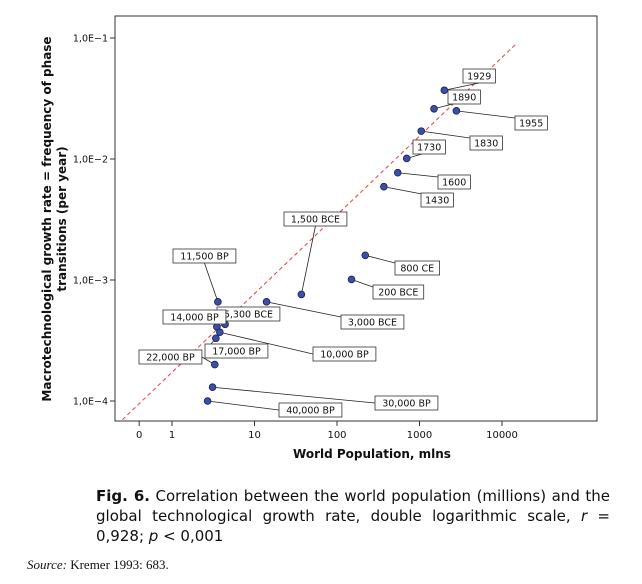 This screenshot has height=584, width=642. I want to click on point-label: 14,000 BP, so click(194, 317).